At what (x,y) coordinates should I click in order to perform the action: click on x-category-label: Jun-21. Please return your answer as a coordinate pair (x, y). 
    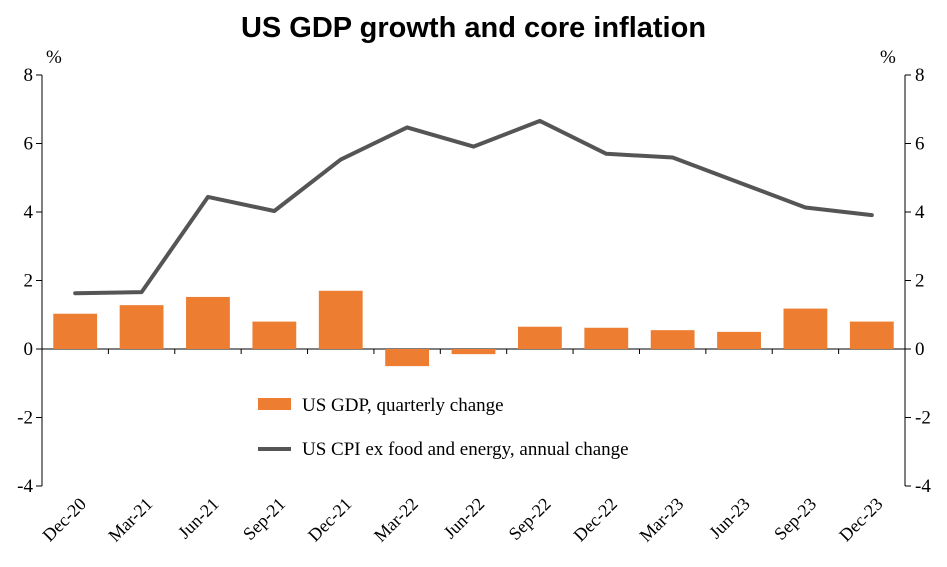
    Looking at the image, I should click on (198, 518).